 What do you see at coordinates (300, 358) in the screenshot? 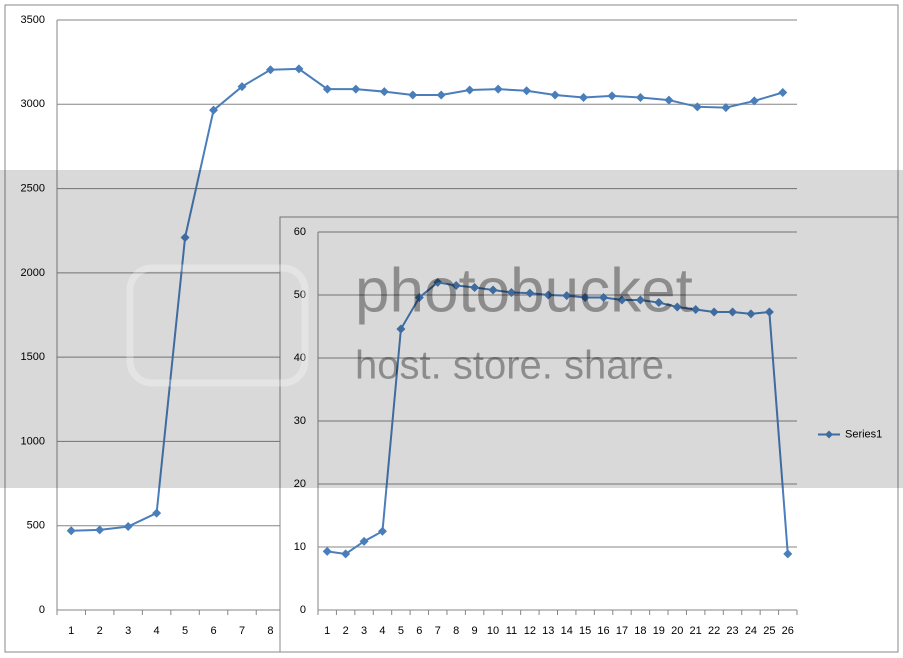
I see `y-tick-label: 40` at bounding box center [300, 358].